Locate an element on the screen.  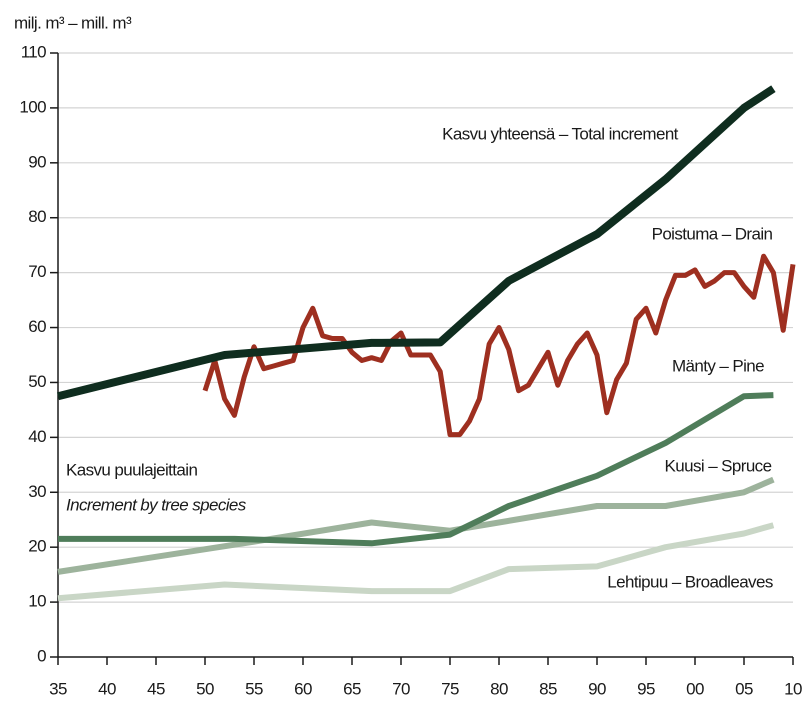
y-tick-label: 40 is located at coordinates (37, 436).